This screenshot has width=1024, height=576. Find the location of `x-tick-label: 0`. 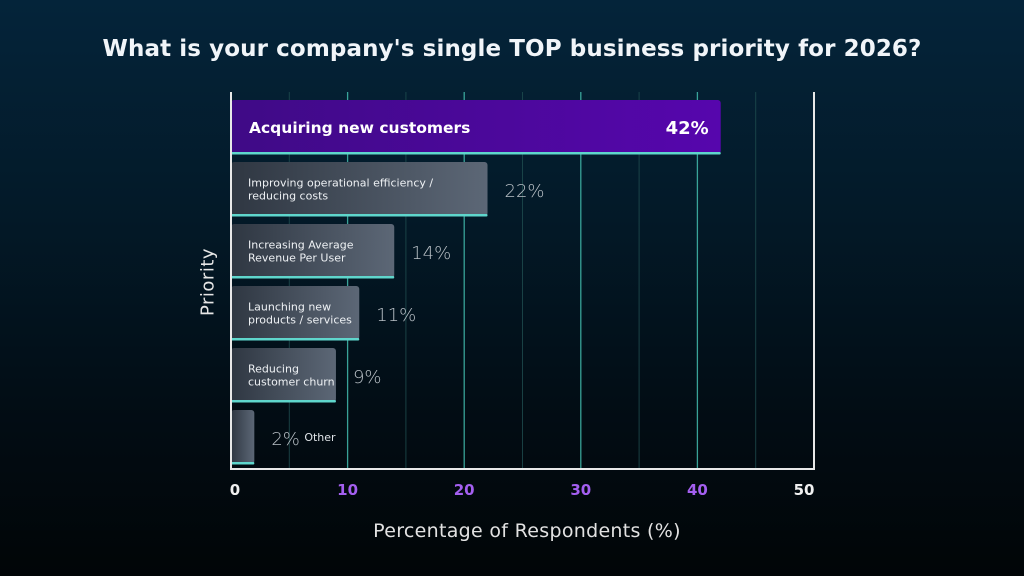

x-tick-label: 0 is located at coordinates (235, 490).